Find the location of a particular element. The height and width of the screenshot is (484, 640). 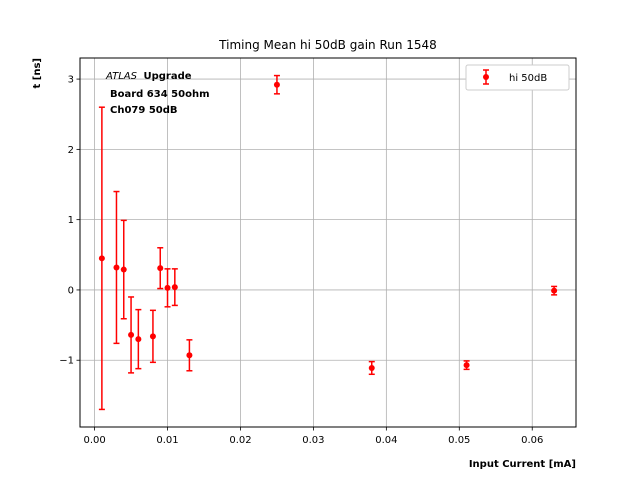

x-tick-label: 0.03 is located at coordinates (313, 440).